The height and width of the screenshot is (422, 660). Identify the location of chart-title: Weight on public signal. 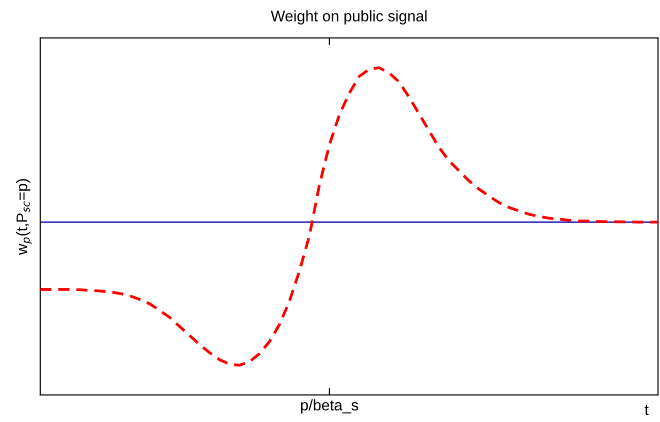
(348, 17).